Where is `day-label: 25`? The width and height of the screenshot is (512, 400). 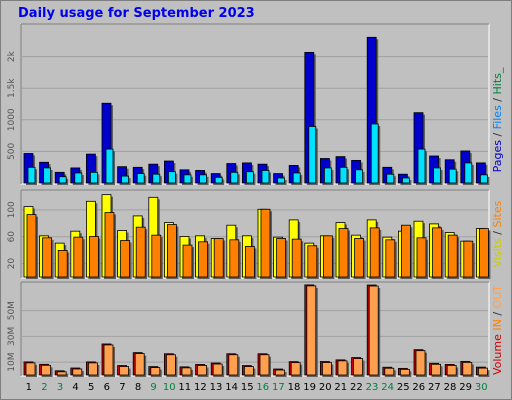 day-label: 25 is located at coordinates (403, 387).